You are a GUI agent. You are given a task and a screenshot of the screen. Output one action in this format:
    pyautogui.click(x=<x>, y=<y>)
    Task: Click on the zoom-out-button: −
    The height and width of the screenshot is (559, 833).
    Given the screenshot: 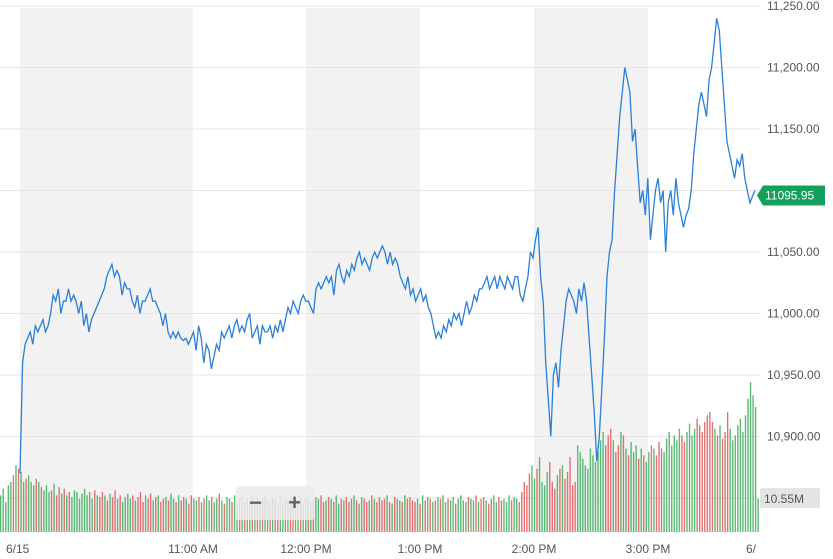 What is the action you would take?
    pyautogui.click(x=255, y=502)
    